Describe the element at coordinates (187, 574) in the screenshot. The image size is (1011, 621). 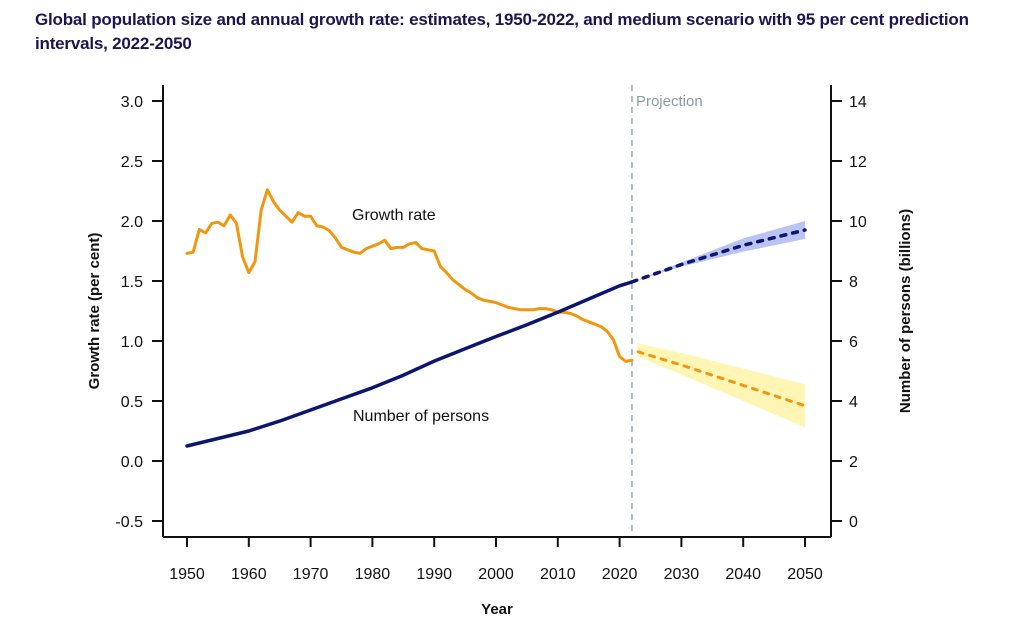
I see `x-tick-label: 1950` at that location.